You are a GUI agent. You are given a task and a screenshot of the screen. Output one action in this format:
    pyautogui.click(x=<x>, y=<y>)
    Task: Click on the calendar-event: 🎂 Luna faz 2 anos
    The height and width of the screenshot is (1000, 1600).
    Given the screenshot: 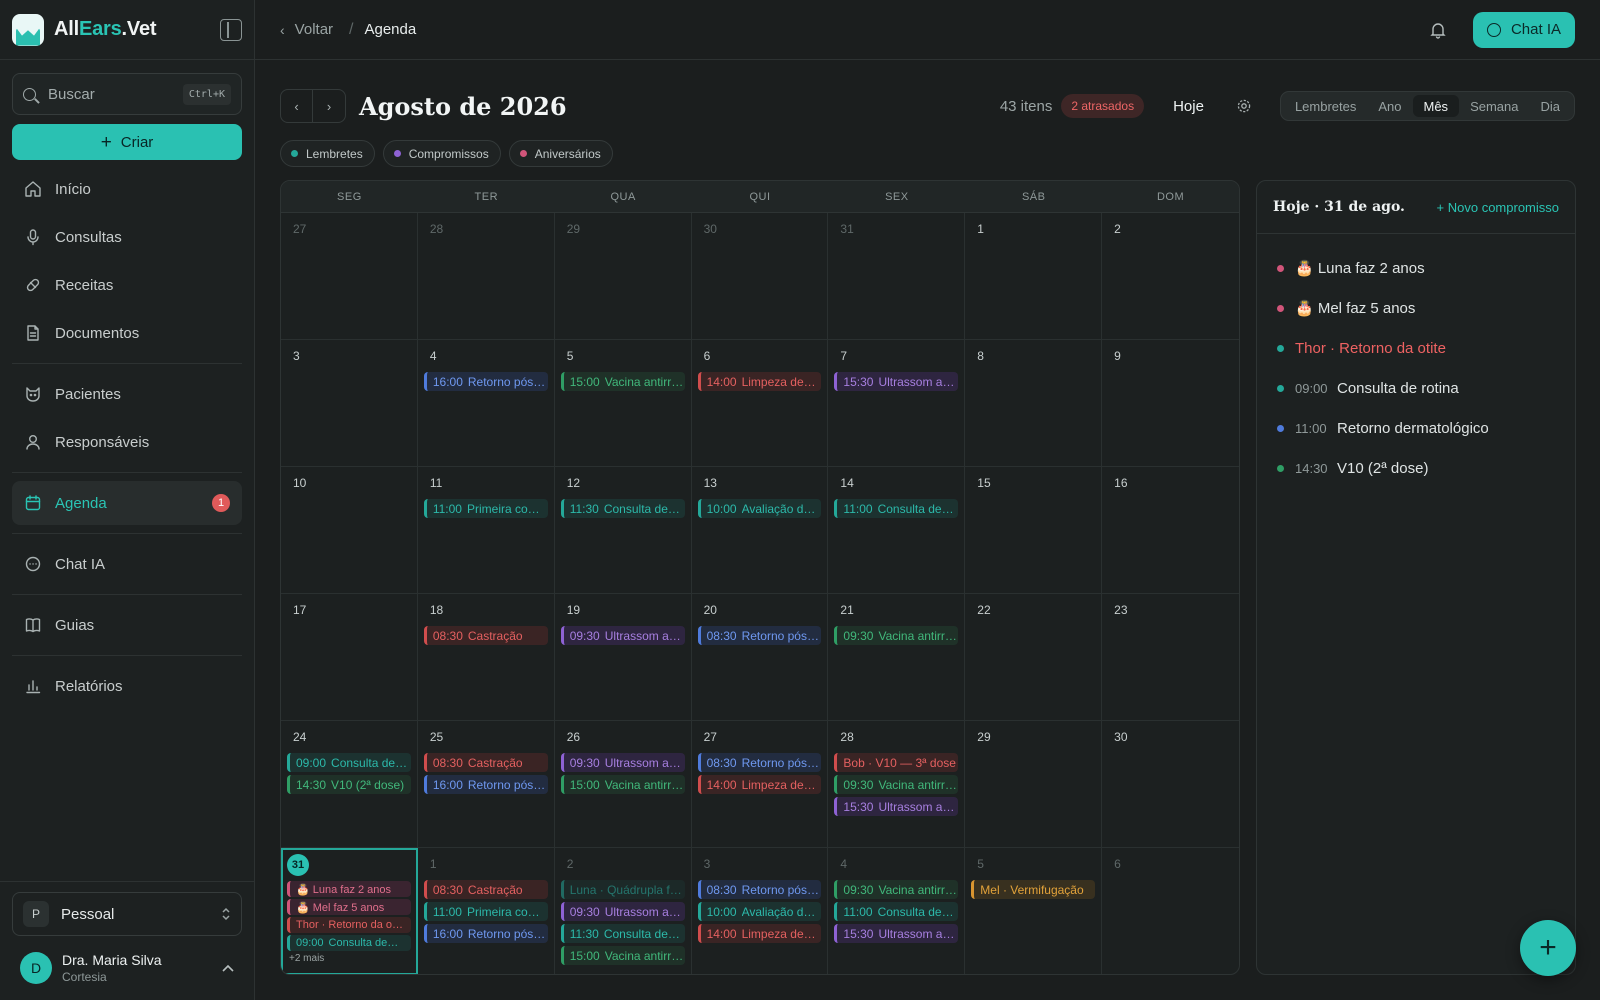 What is the action you would take?
    pyautogui.click(x=349, y=889)
    